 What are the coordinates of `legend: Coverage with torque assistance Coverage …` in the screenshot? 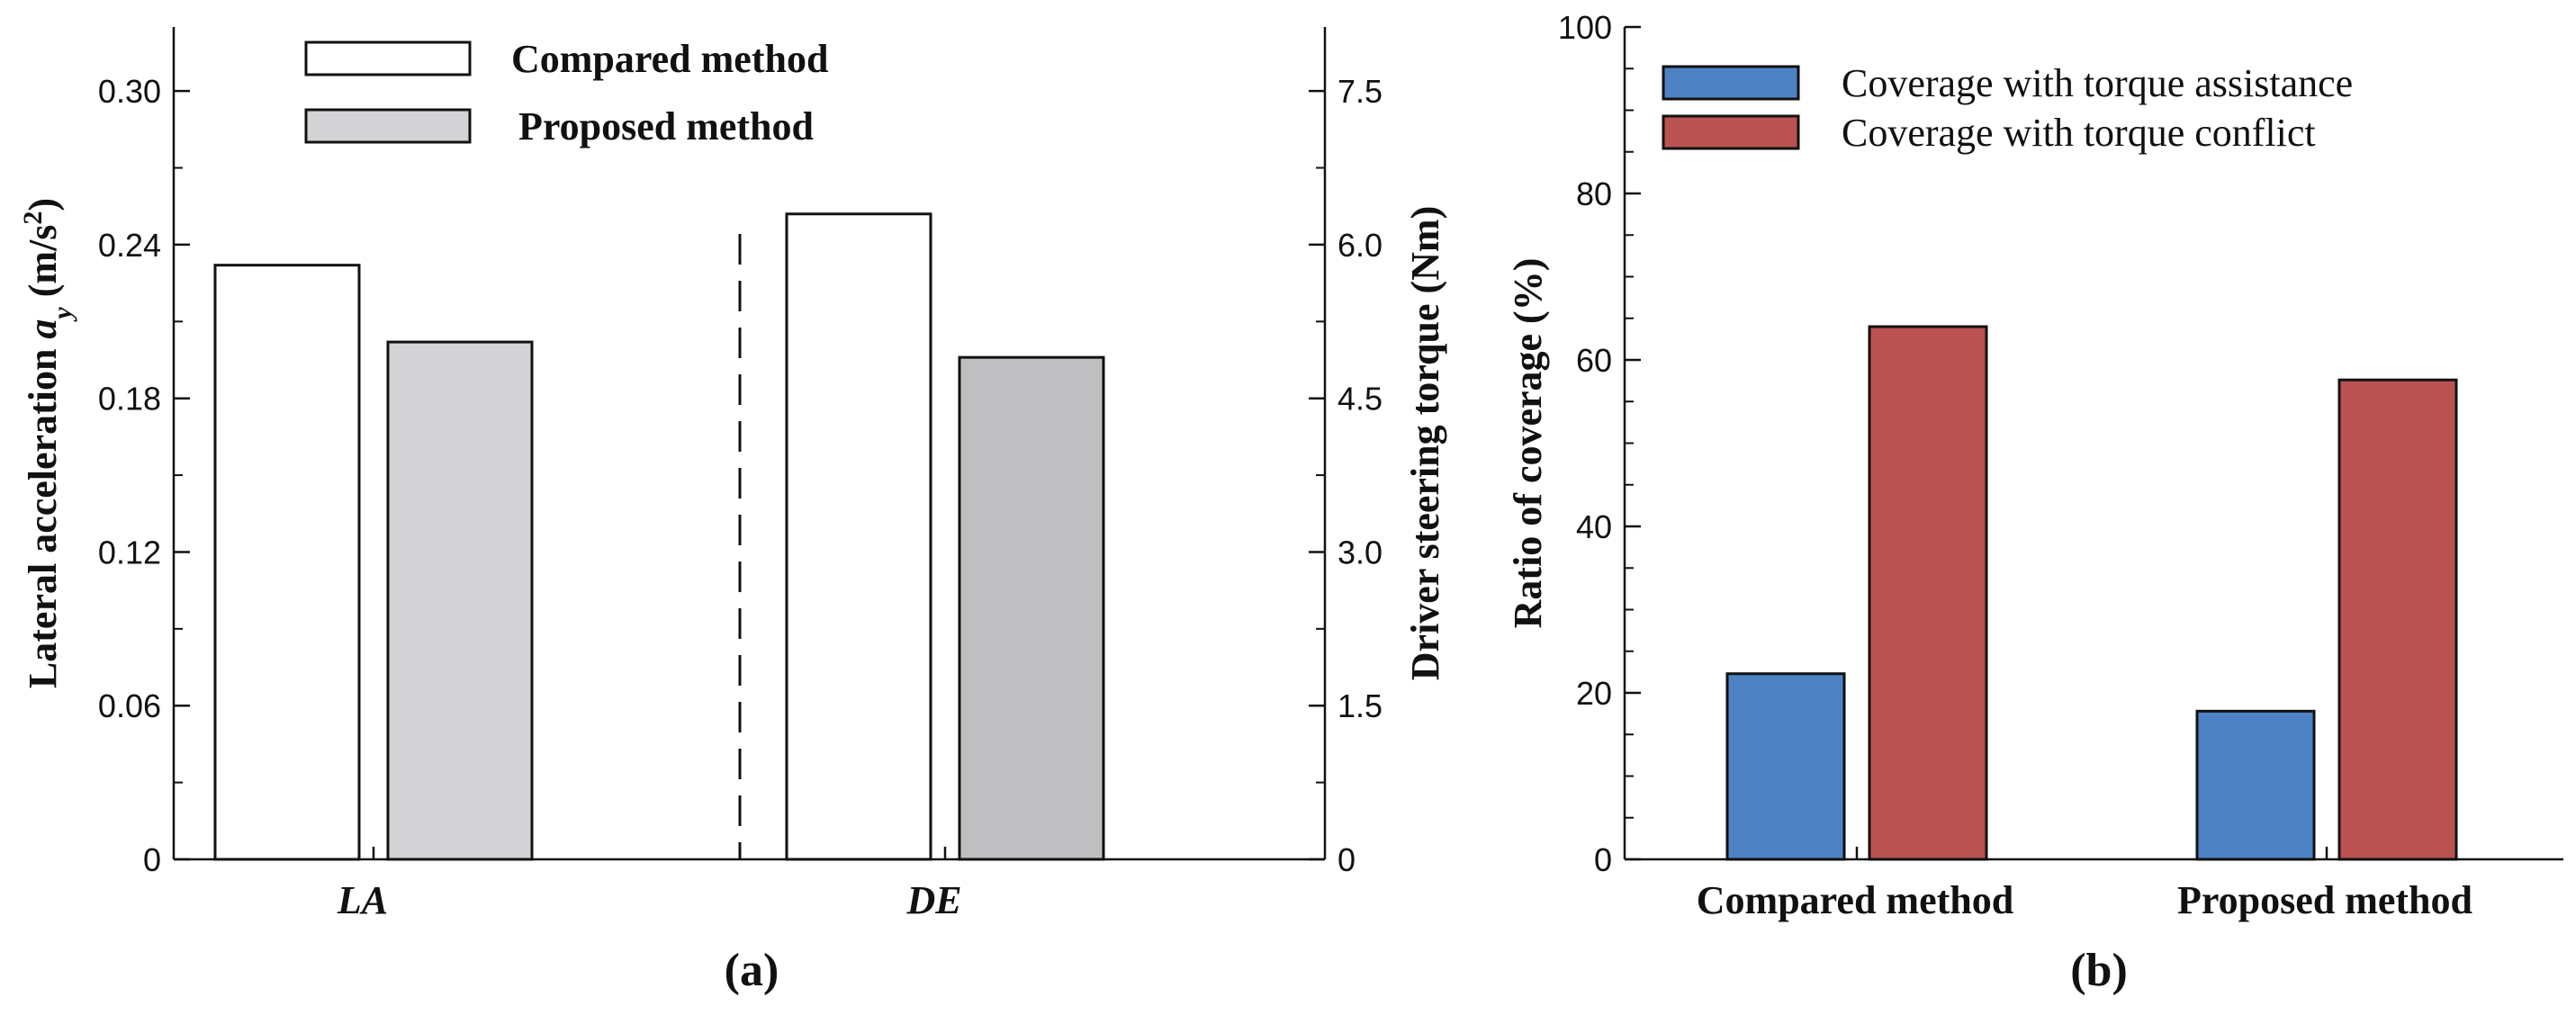 It's located at (2007, 108).